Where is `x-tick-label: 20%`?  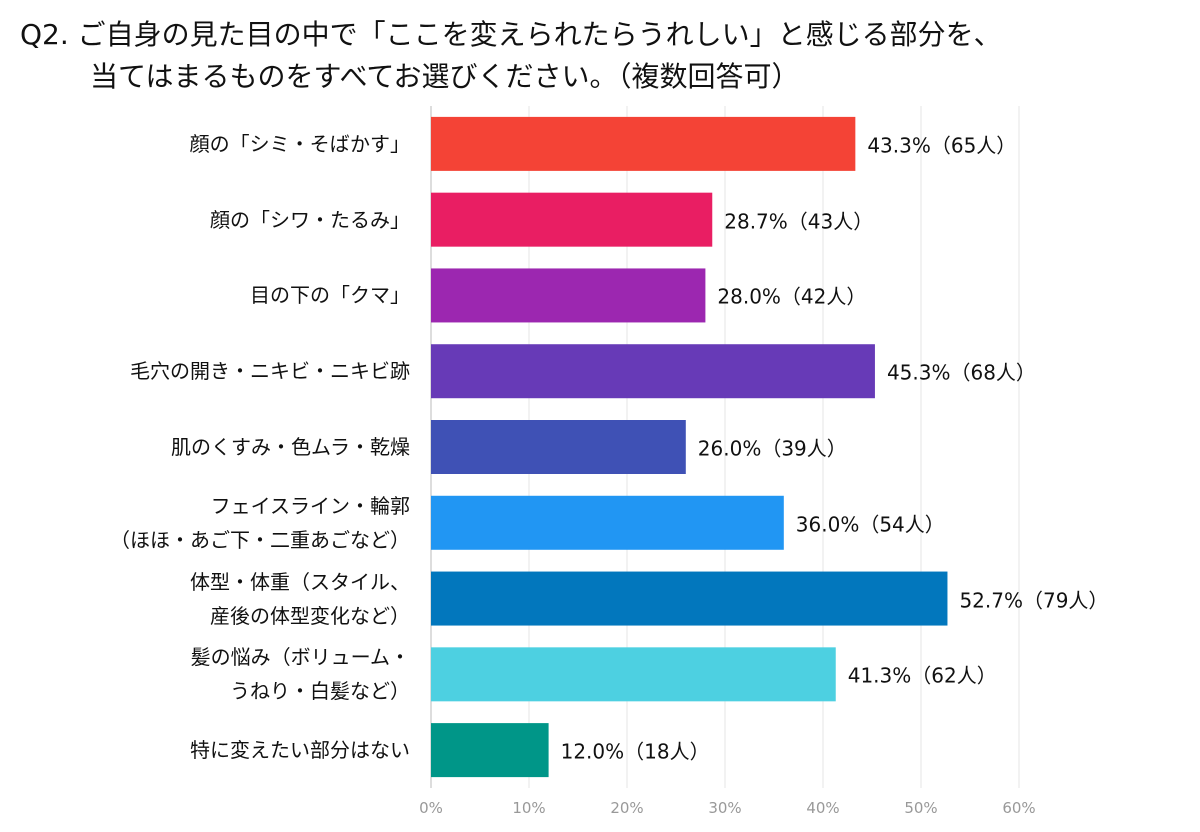
x-tick-label: 20% is located at coordinates (626, 808).